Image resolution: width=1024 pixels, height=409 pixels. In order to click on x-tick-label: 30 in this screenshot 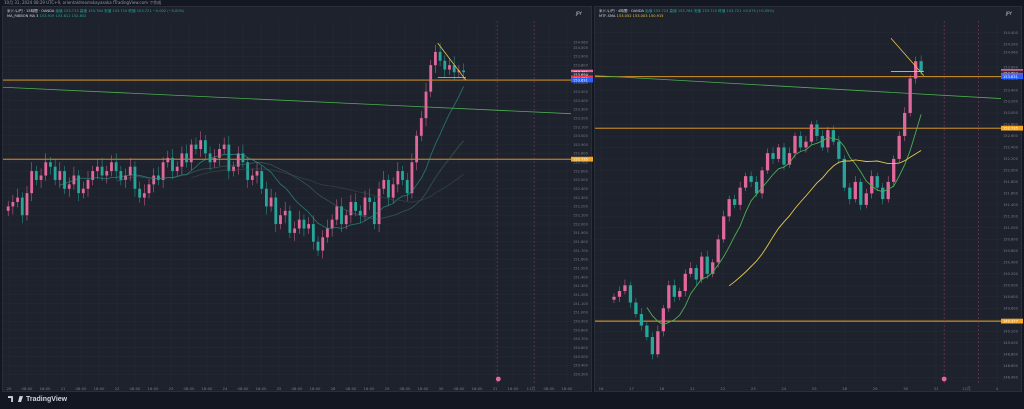, I will do `click(441, 388)`.